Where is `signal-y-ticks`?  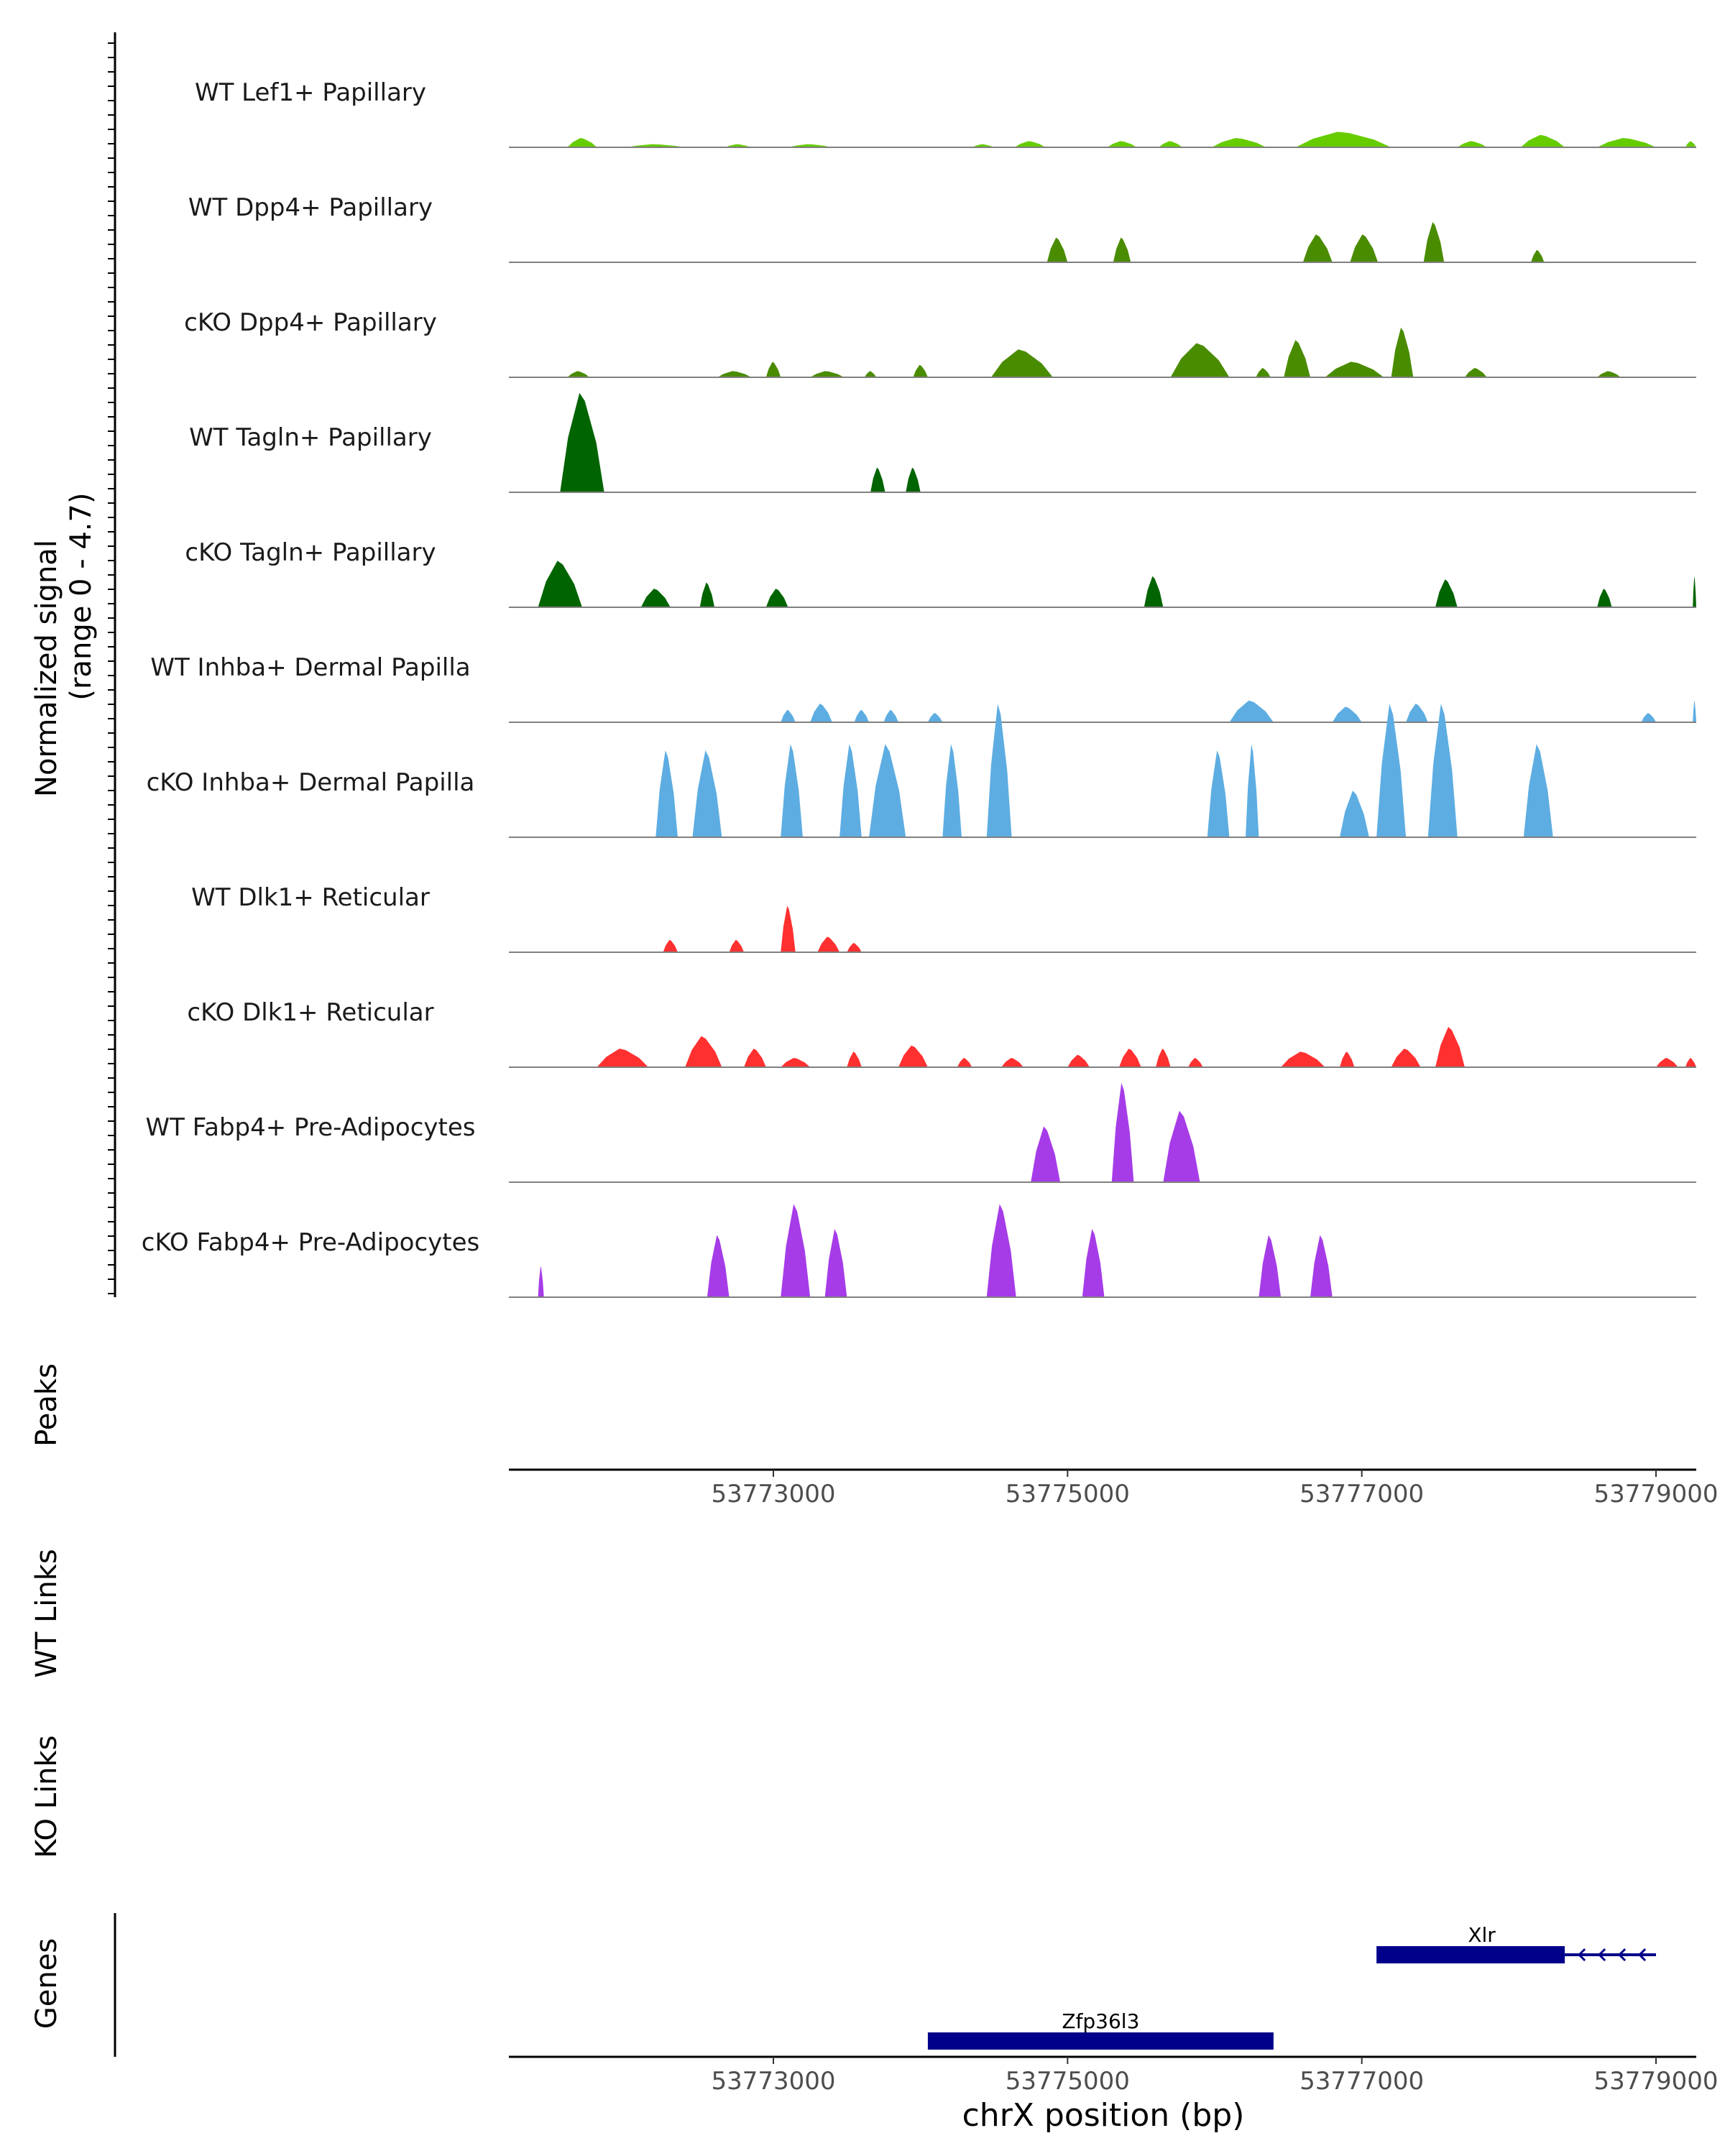 signal-y-ticks is located at coordinates (111, 668).